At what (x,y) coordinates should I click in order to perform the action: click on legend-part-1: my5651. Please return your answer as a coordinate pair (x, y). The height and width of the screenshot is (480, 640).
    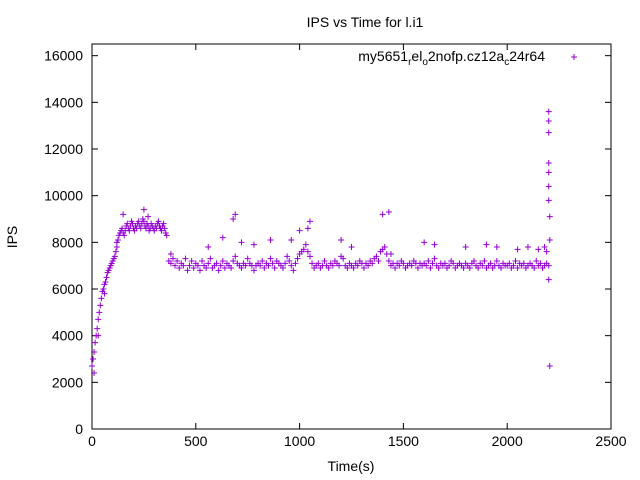
    Looking at the image, I should click on (383, 56).